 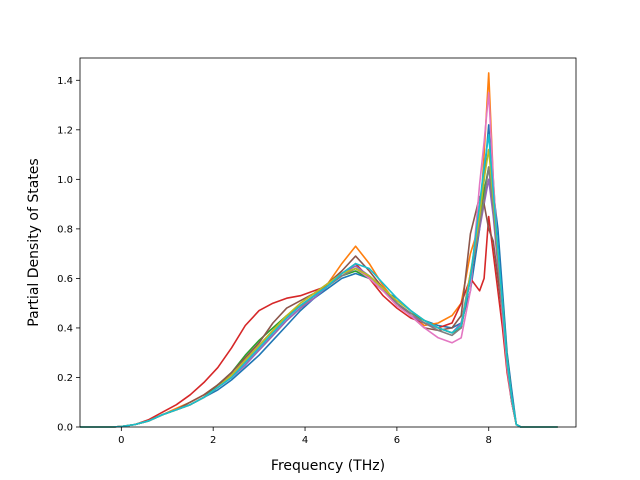 What do you see at coordinates (305, 440) in the screenshot?
I see `x-tick-label: 4` at bounding box center [305, 440].